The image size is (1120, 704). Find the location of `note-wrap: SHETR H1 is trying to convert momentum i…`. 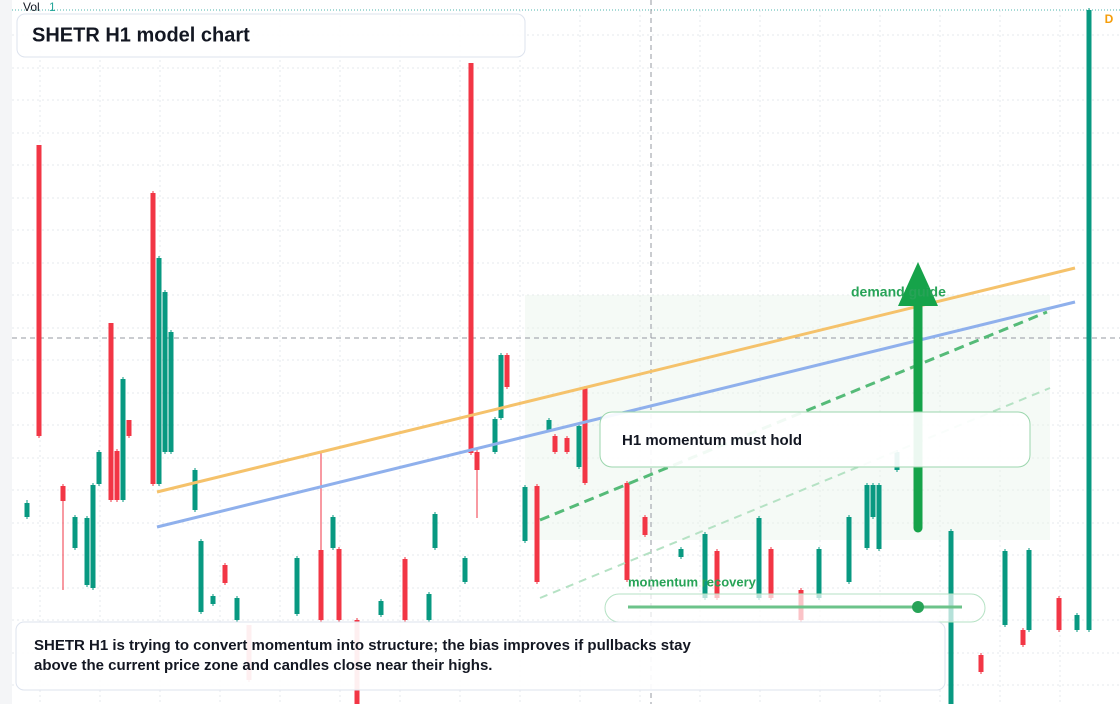

note-wrap: SHETR H1 is trying to convert momentum i… is located at coordinates (362, 655).